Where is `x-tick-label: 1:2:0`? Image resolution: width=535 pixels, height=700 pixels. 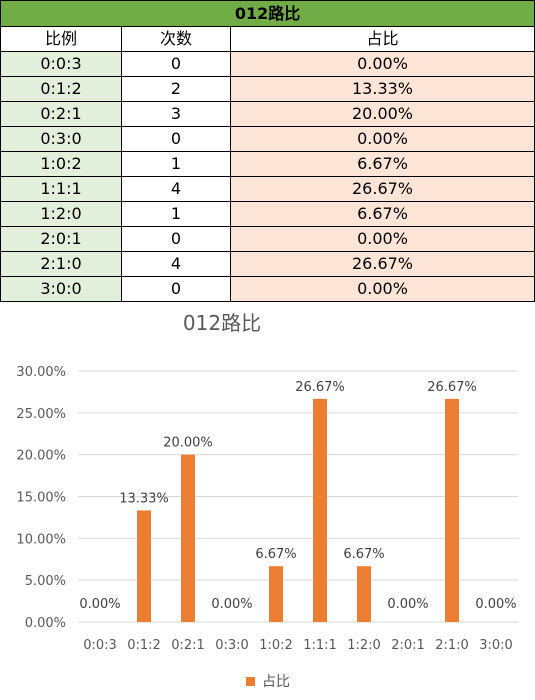
x-tick-label: 1:2:0 is located at coordinates (364, 645).